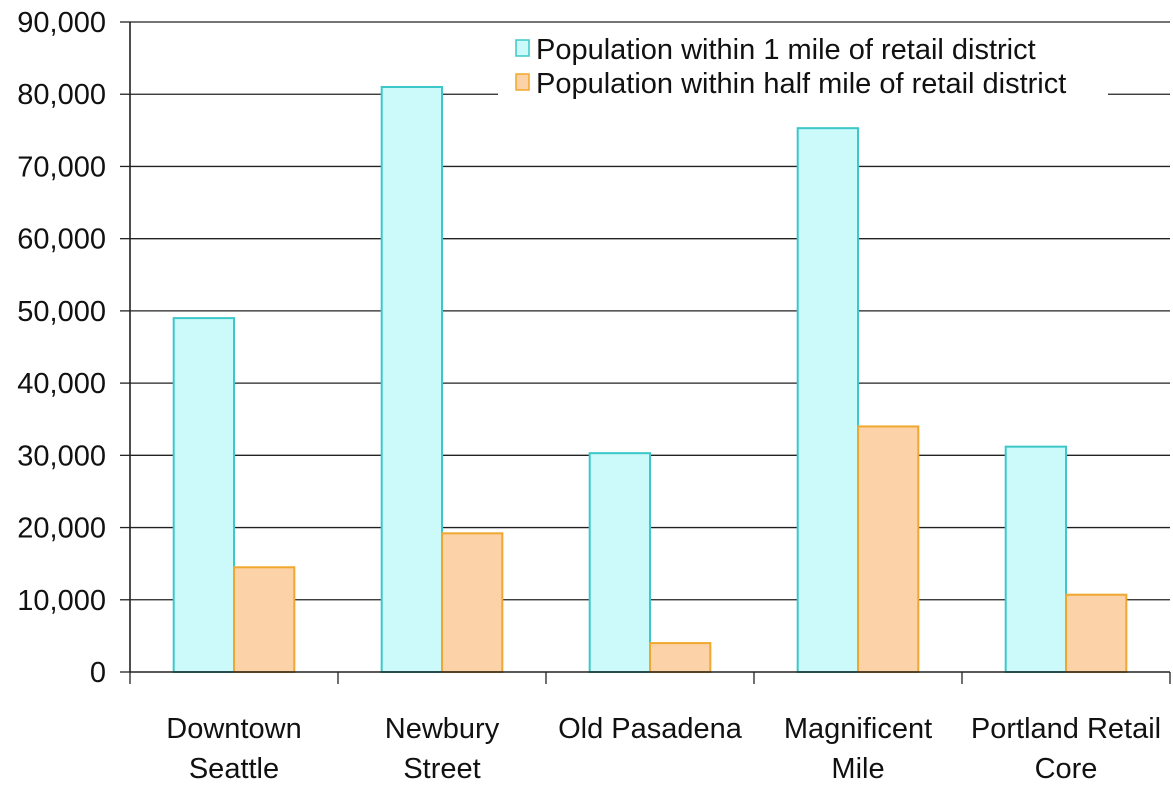 The width and height of the screenshot is (1173, 787). I want to click on y-tick-label: 90,000, so click(61, 23).